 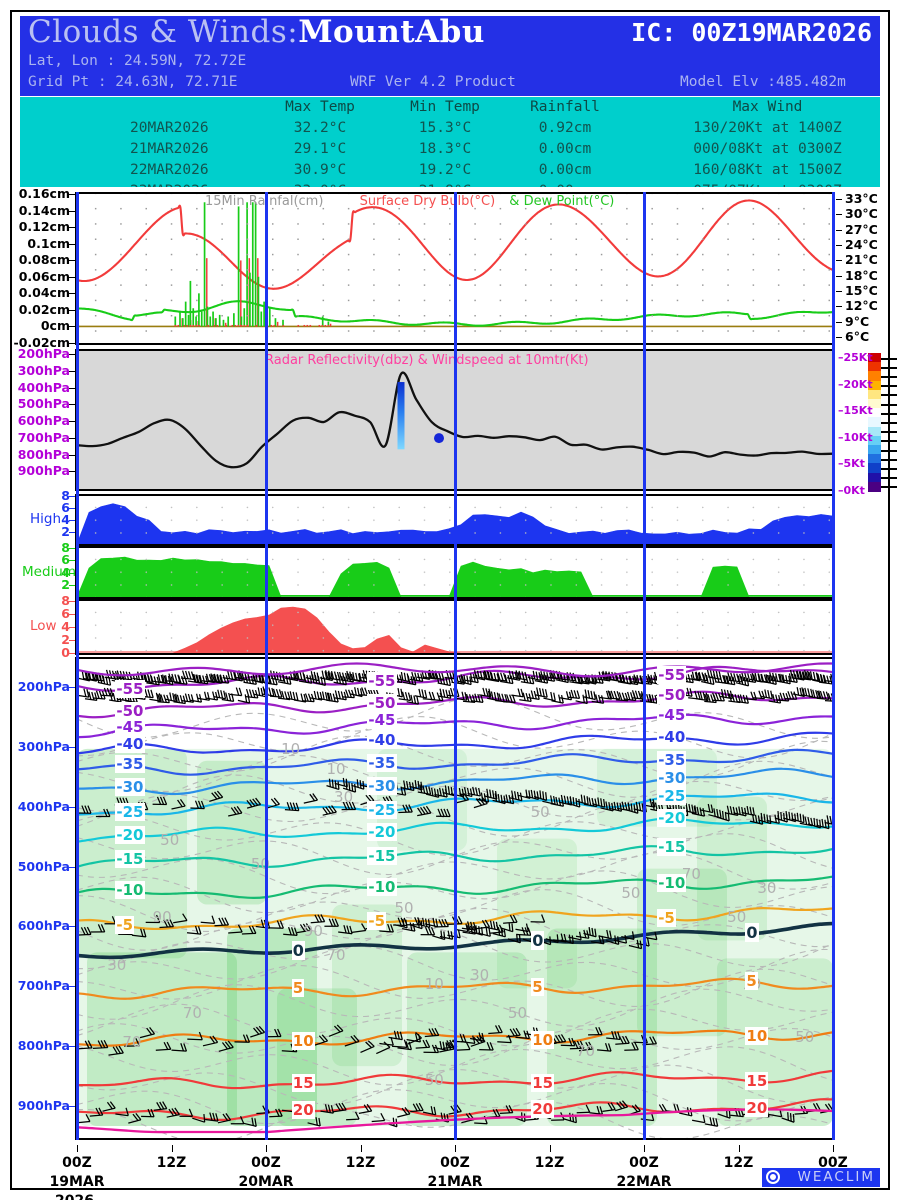 What do you see at coordinates (130, 711) in the screenshot?
I see `temperature-contour-label: -50` at bounding box center [130, 711].